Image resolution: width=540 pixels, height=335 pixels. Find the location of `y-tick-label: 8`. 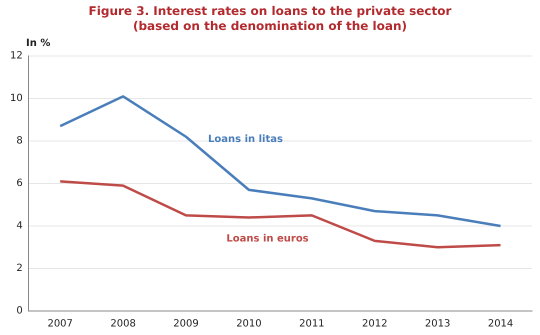

y-tick-label: 8 is located at coordinates (19, 141).